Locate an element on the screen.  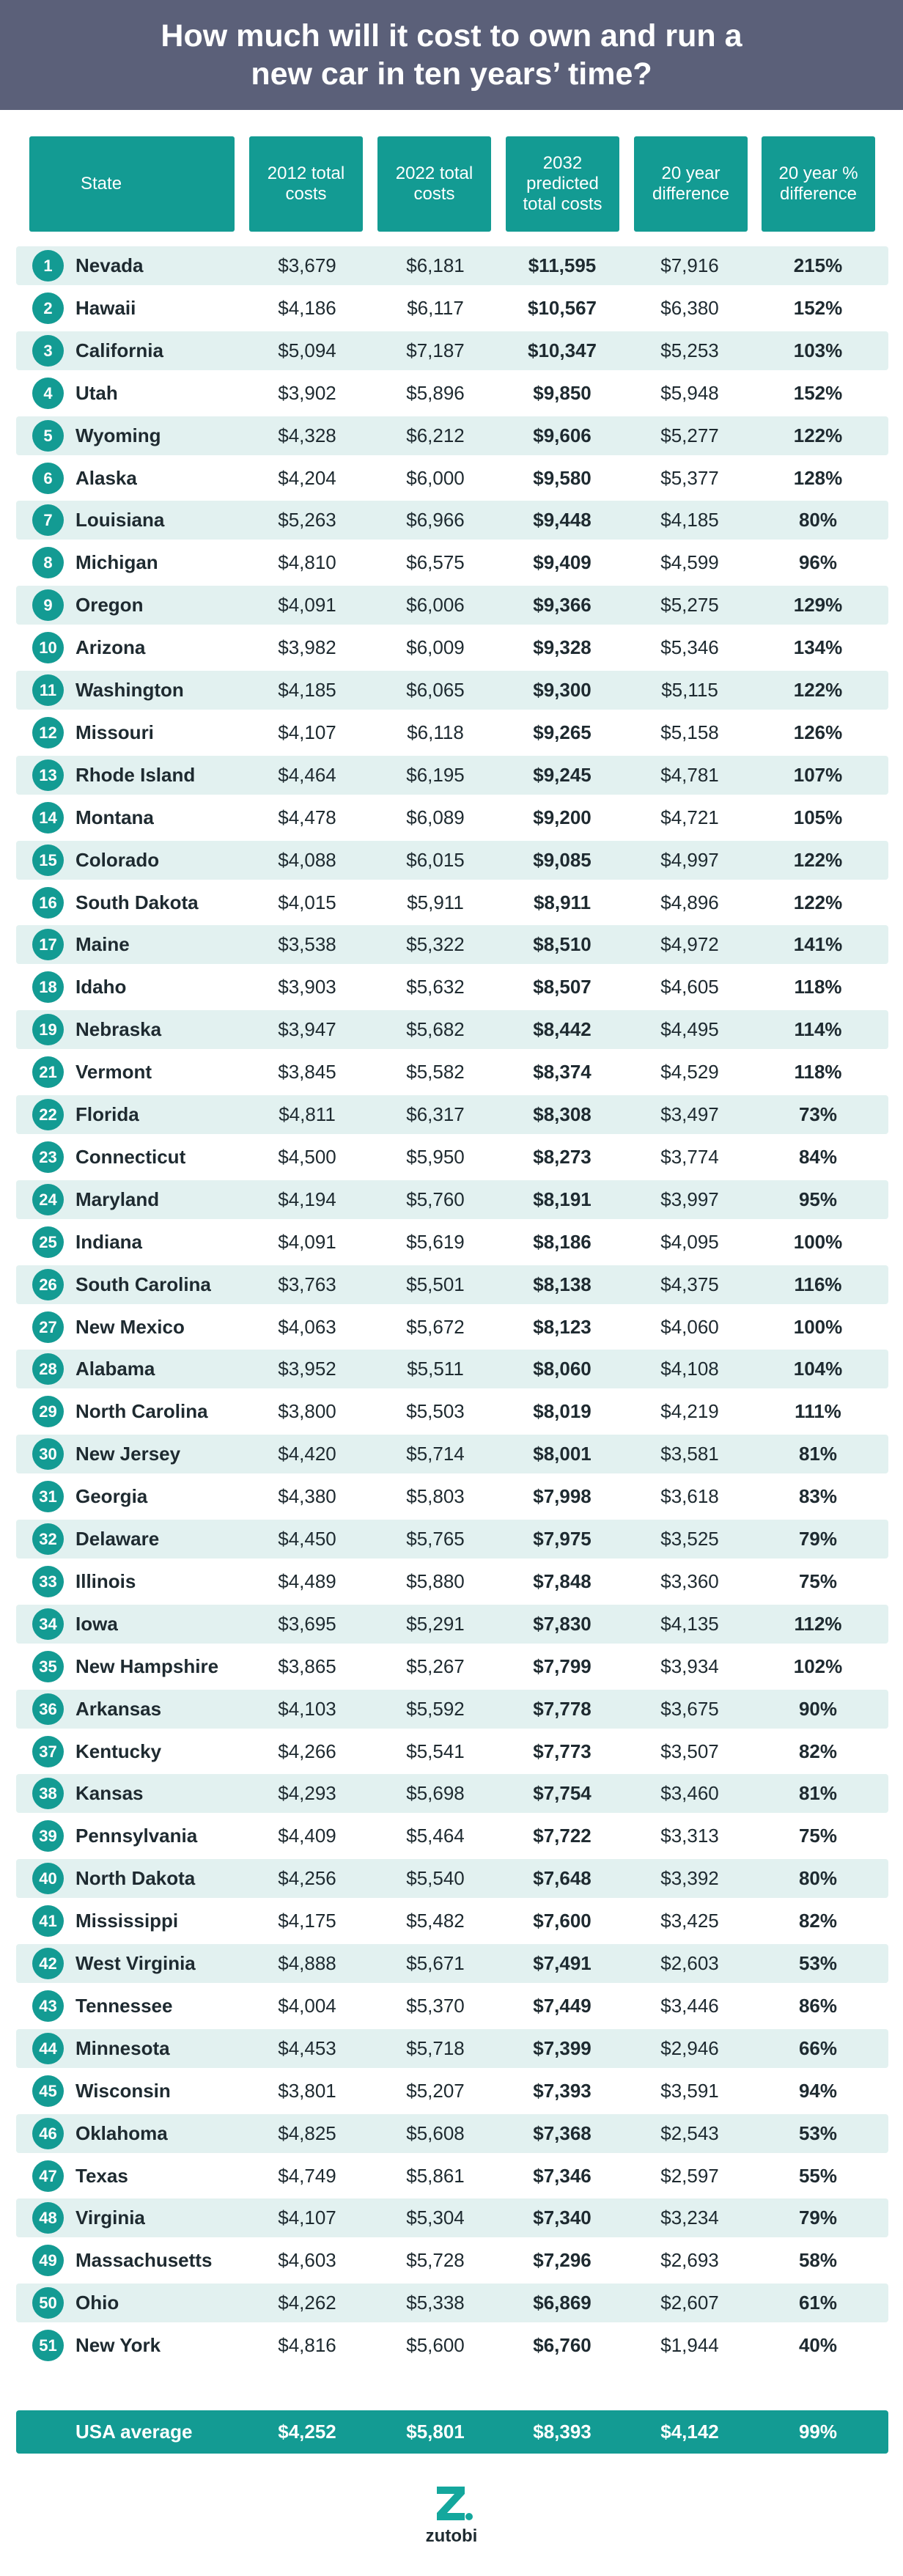
table-row: 51 New York $4,816 $5,600 $6,760 $1,944 40% is located at coordinates (452, 2345).